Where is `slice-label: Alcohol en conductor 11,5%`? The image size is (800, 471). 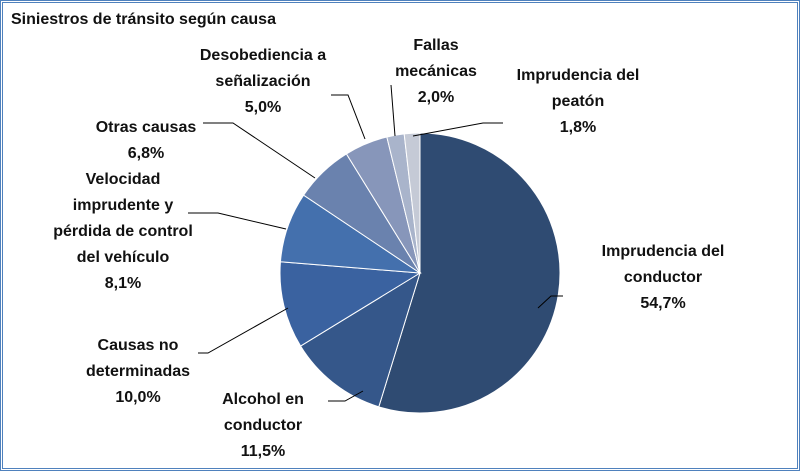 slice-label: Alcohol en conductor 11,5% is located at coordinates (263, 426).